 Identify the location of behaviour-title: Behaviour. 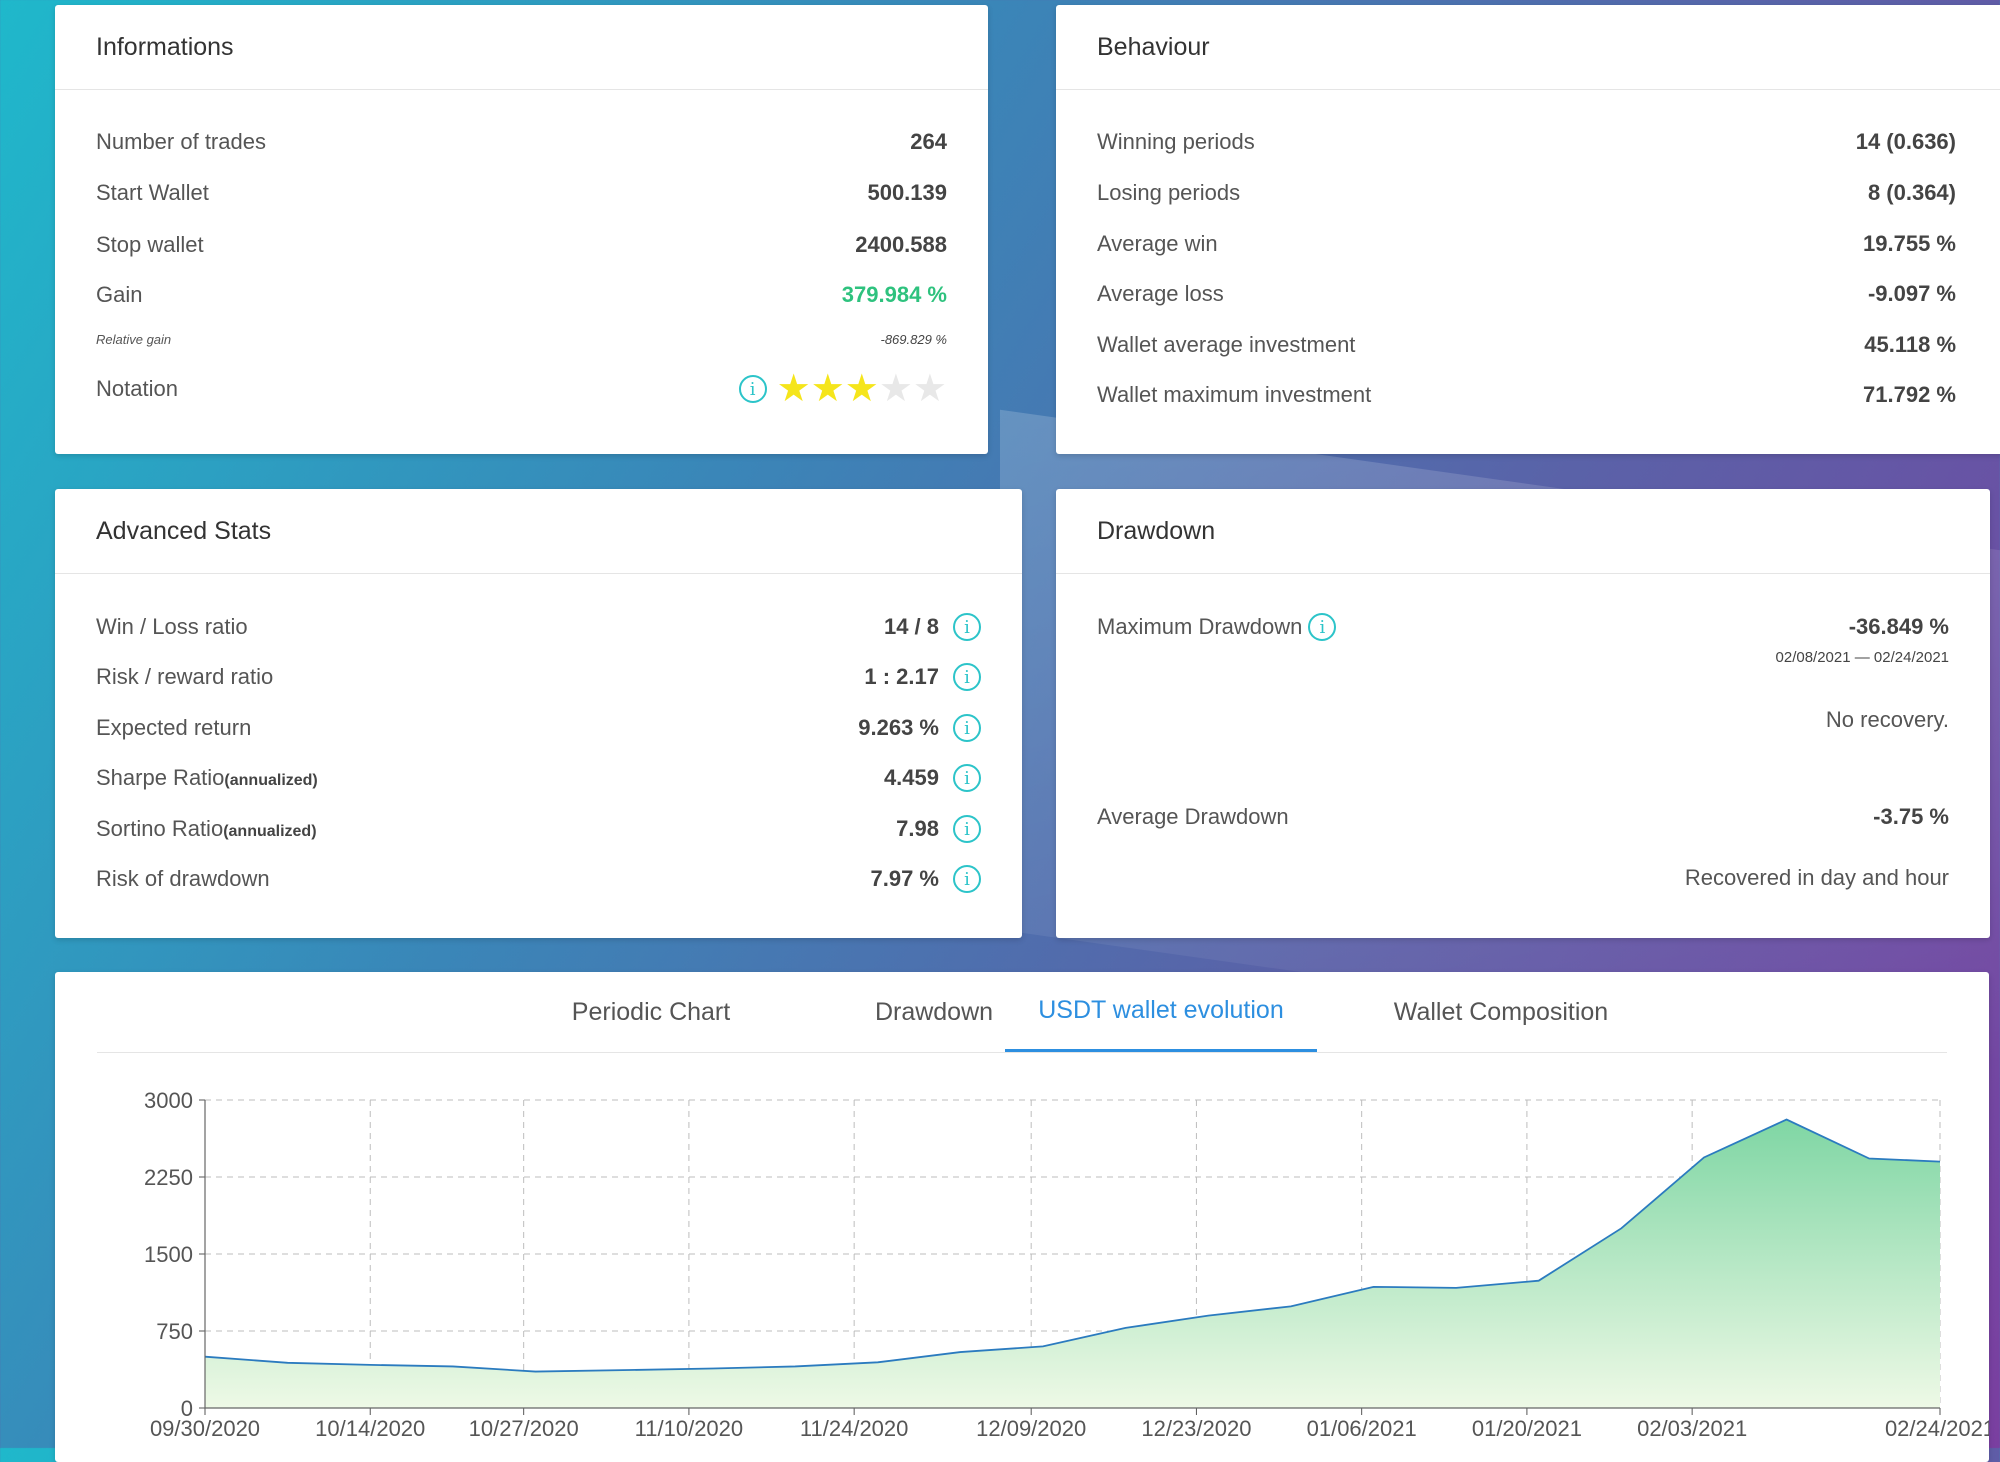
(1528, 47).